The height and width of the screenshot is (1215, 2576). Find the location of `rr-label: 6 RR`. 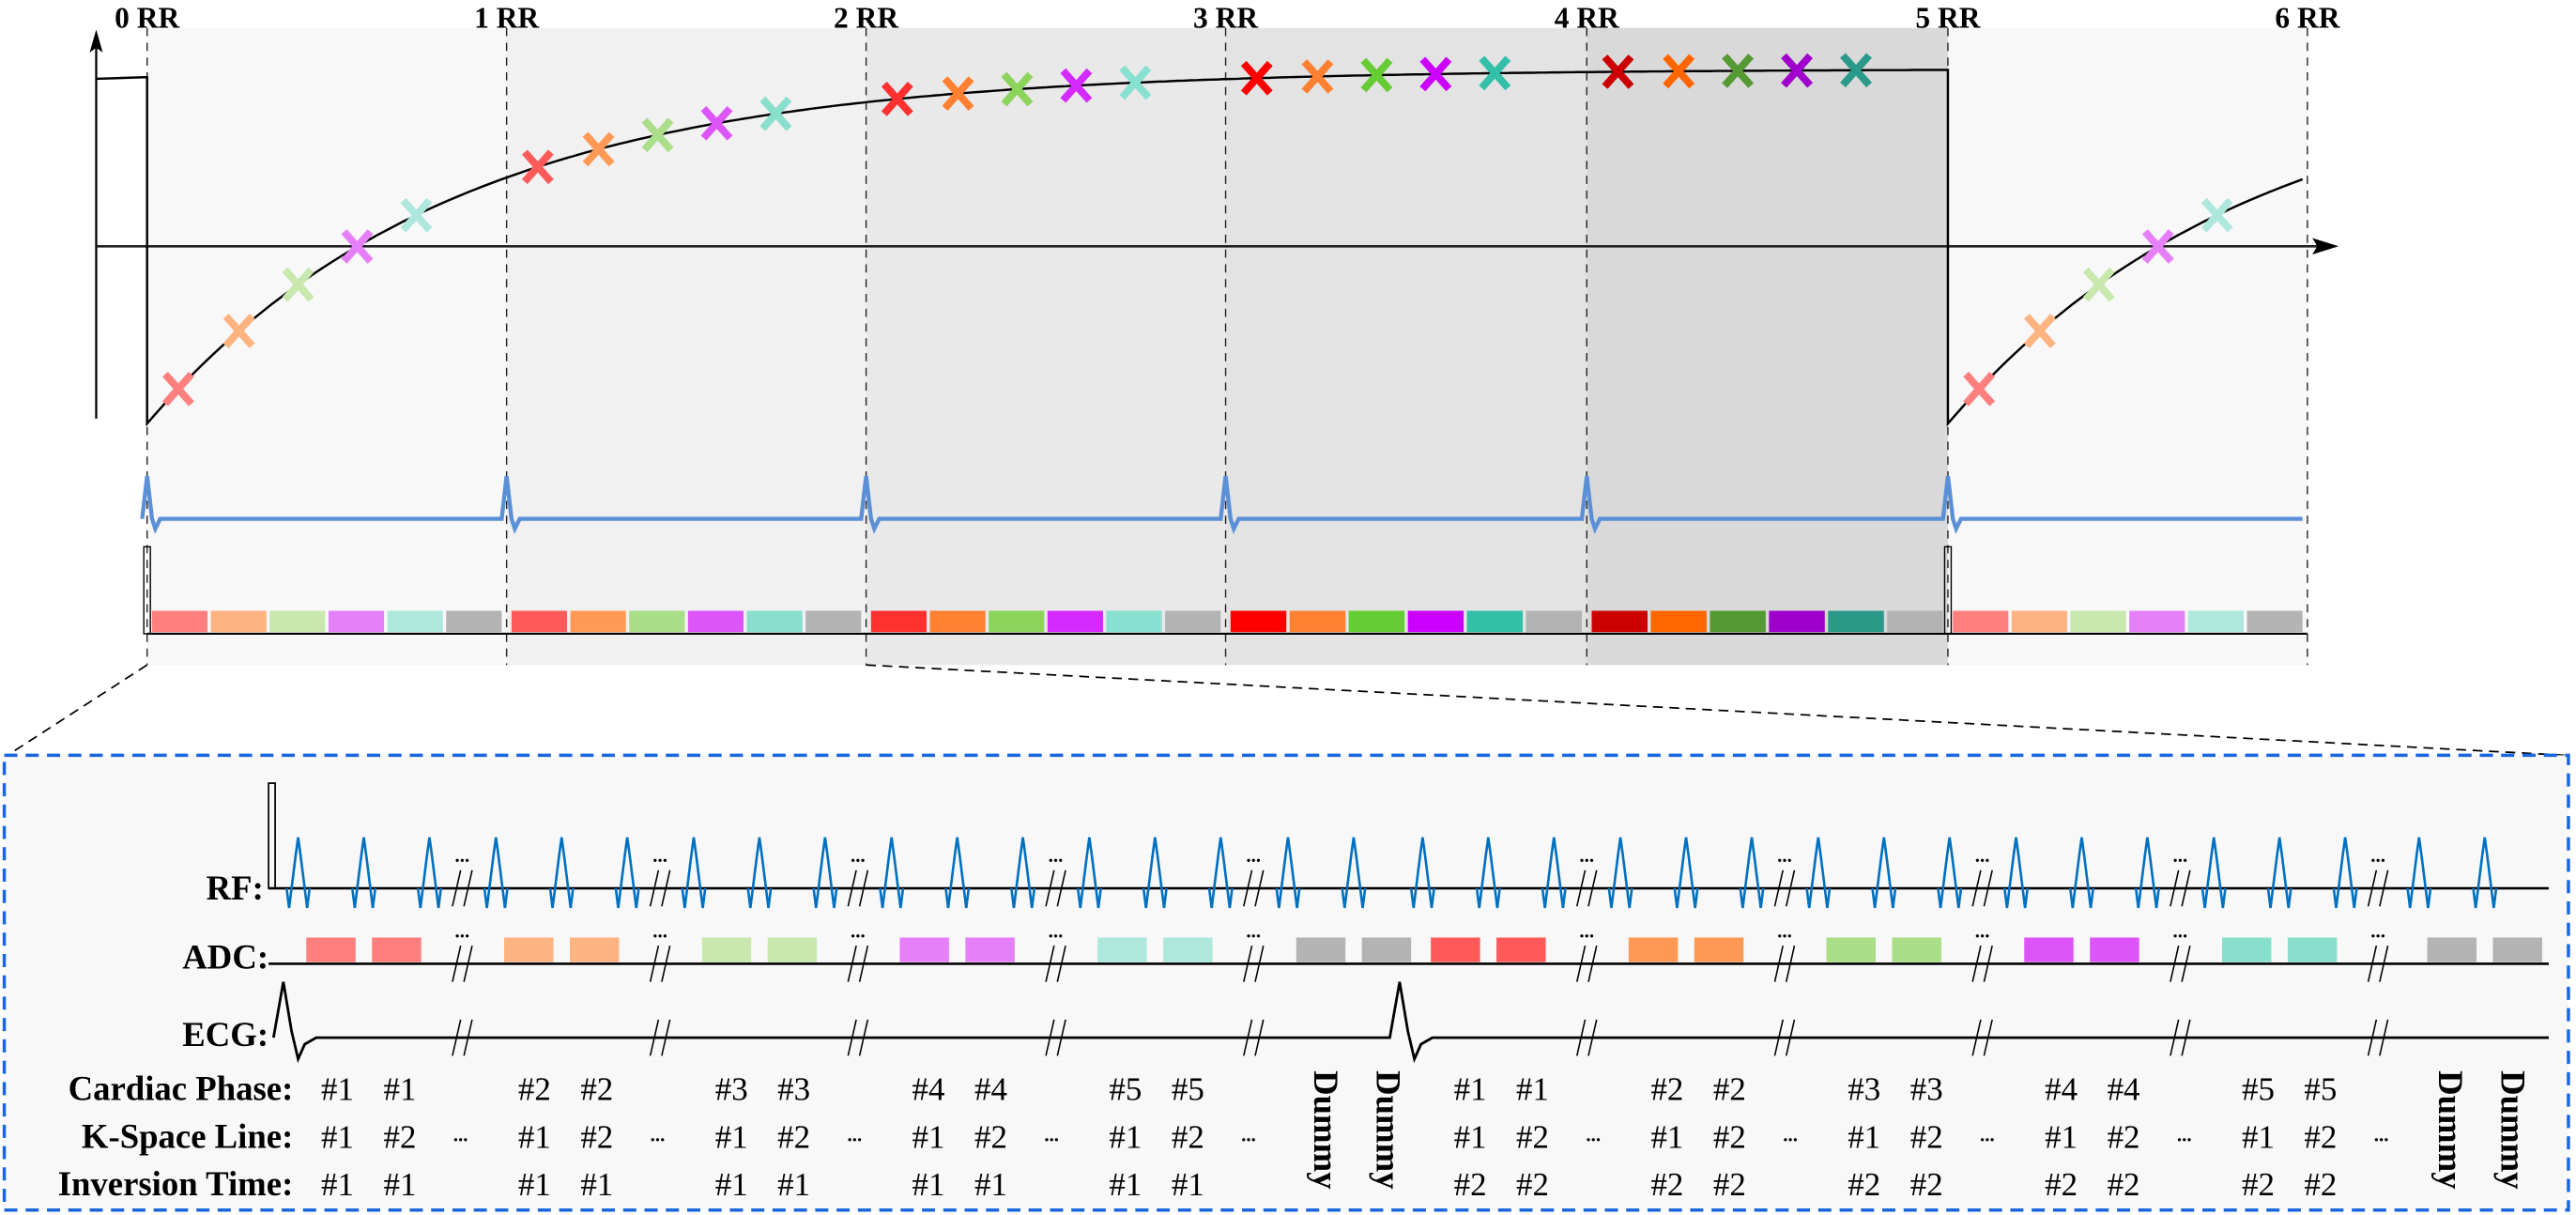

rr-label: 6 RR is located at coordinates (2307, 18).